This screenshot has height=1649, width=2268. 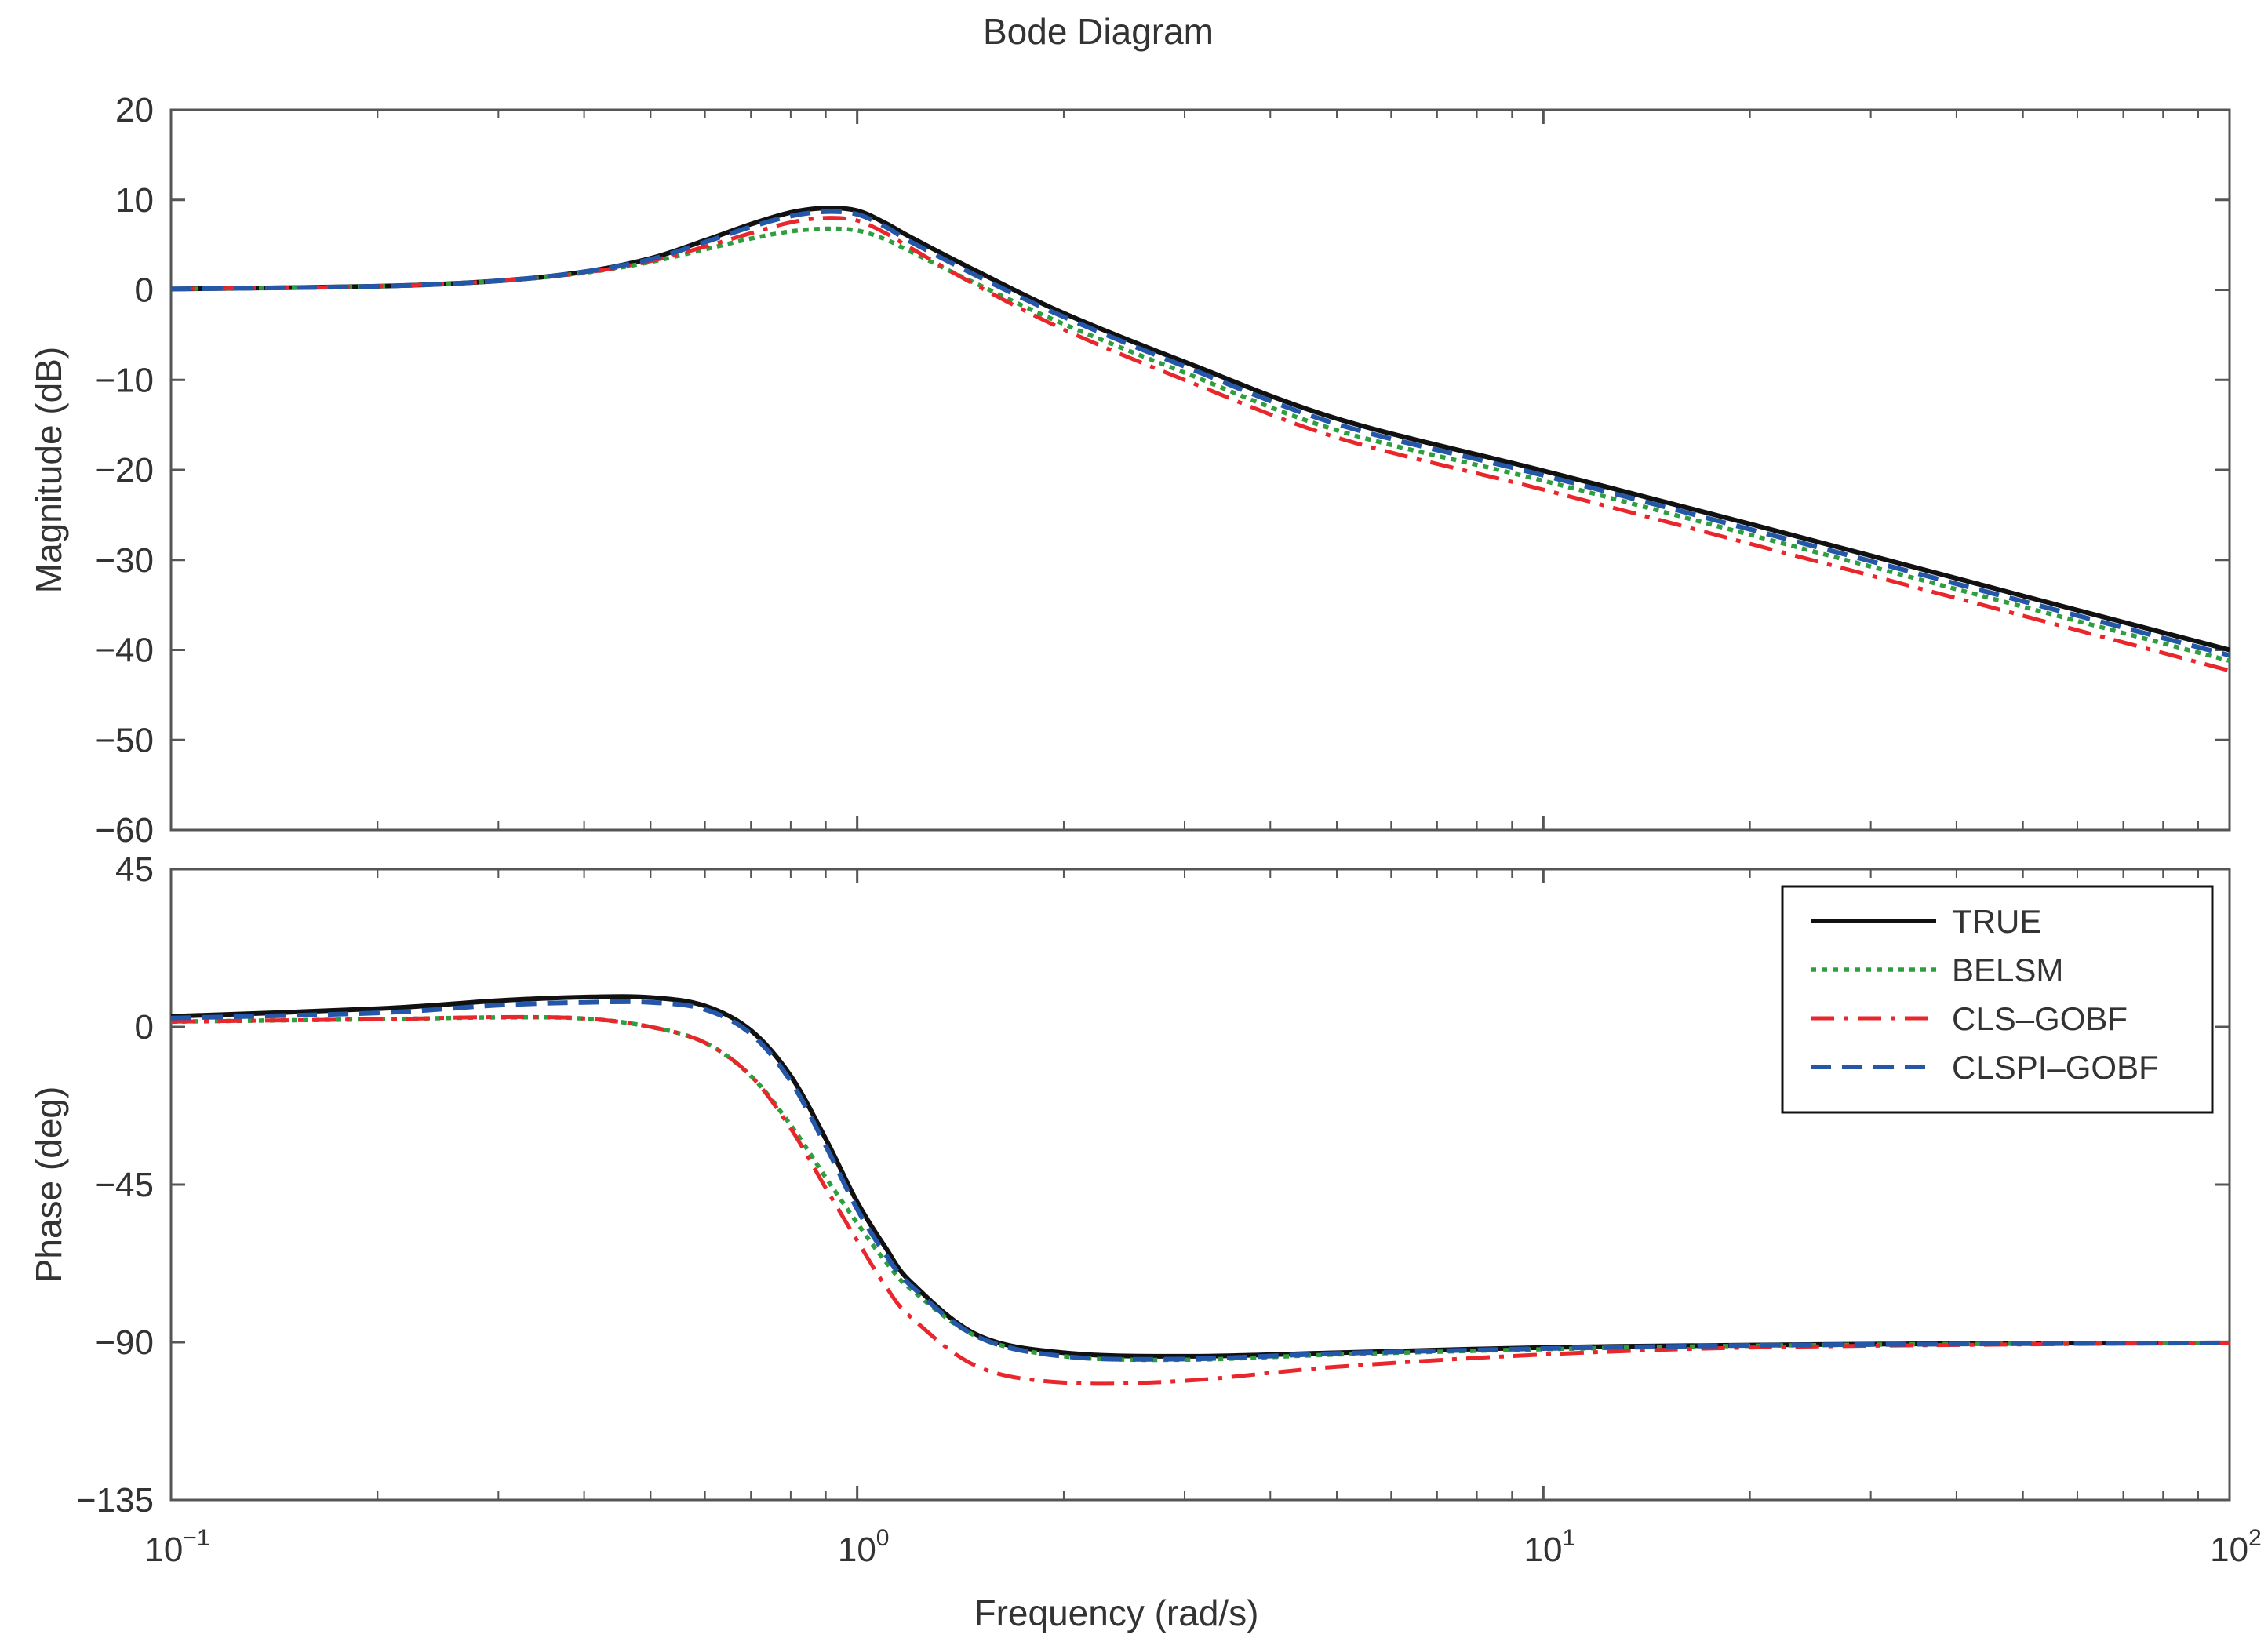 What do you see at coordinates (135, 869) in the screenshot?
I see `y-tick-label: 45` at bounding box center [135, 869].